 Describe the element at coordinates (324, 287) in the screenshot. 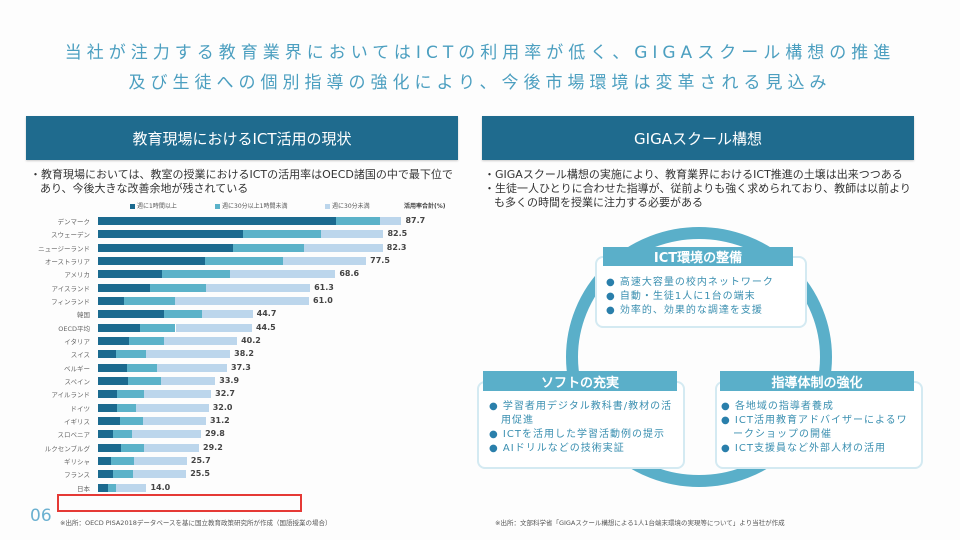

I see `total-value-label: 61.3` at that location.